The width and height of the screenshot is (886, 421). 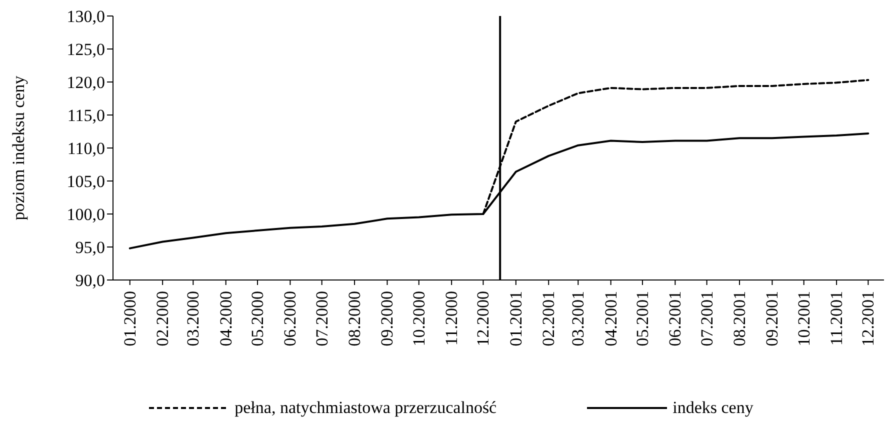 I want to click on x-tick-label: 02.2000, so click(x=162, y=318).